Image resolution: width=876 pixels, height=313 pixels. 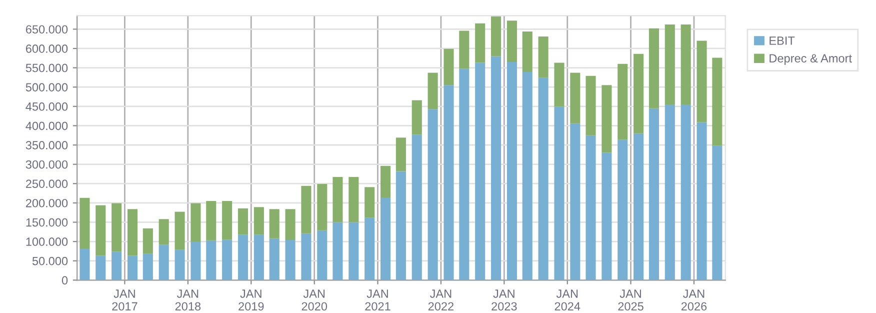 What do you see at coordinates (504, 300) in the screenshot?
I see `x-tick-label: JAN 2023` at bounding box center [504, 300].